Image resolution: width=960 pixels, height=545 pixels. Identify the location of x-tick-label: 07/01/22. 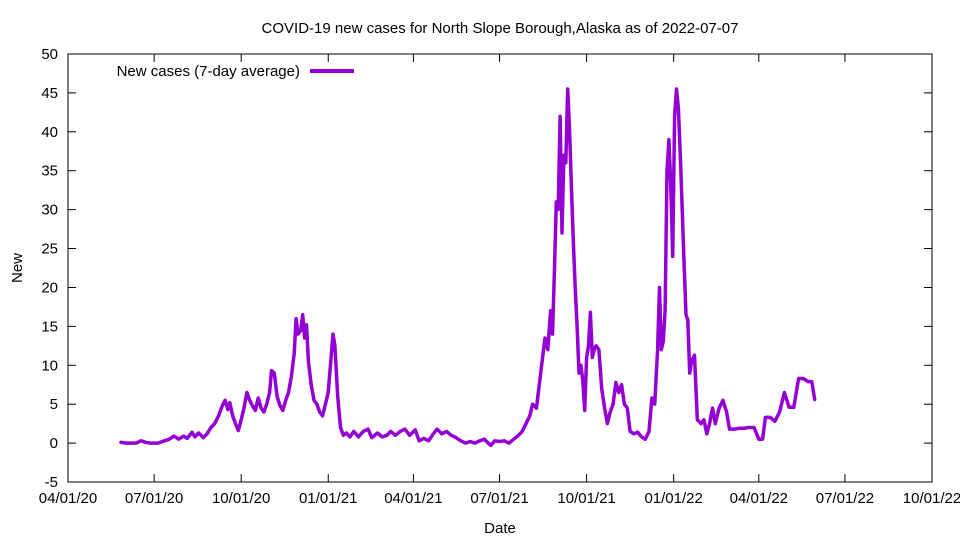
(845, 498).